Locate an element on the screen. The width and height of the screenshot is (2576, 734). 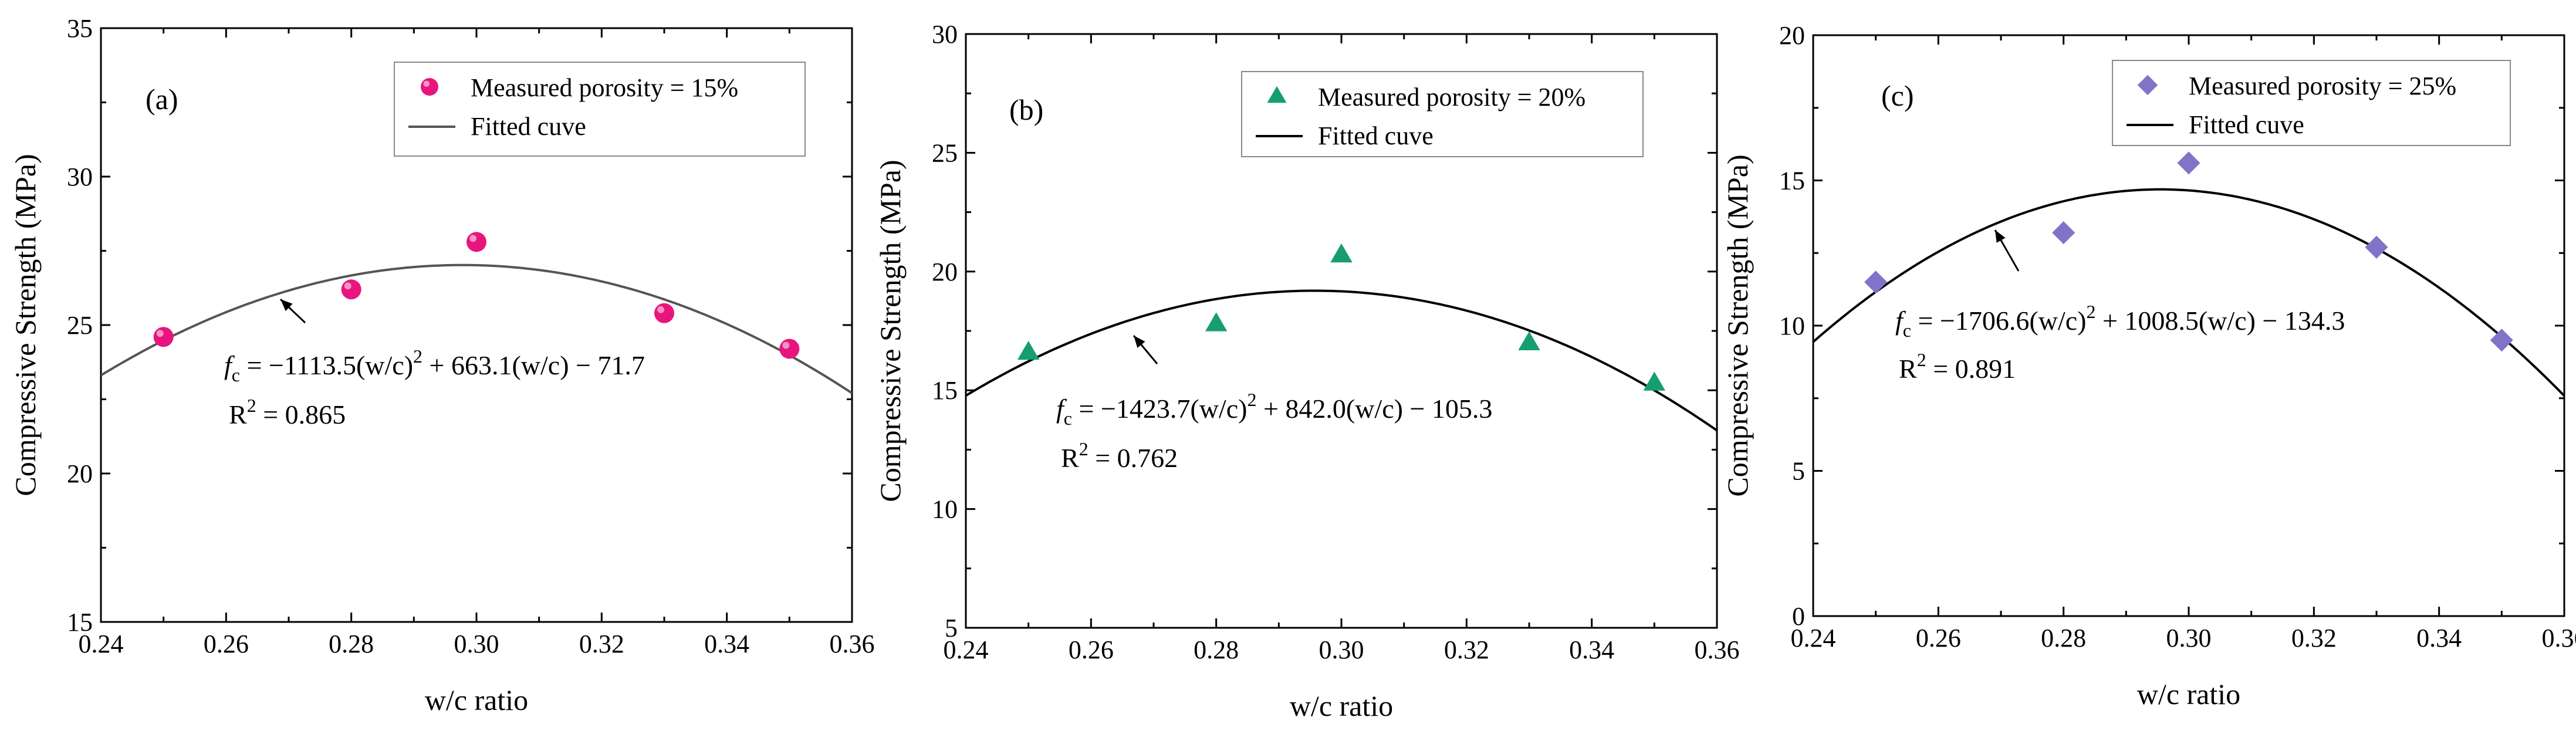
y-tick-label: 25 is located at coordinates (80, 326).